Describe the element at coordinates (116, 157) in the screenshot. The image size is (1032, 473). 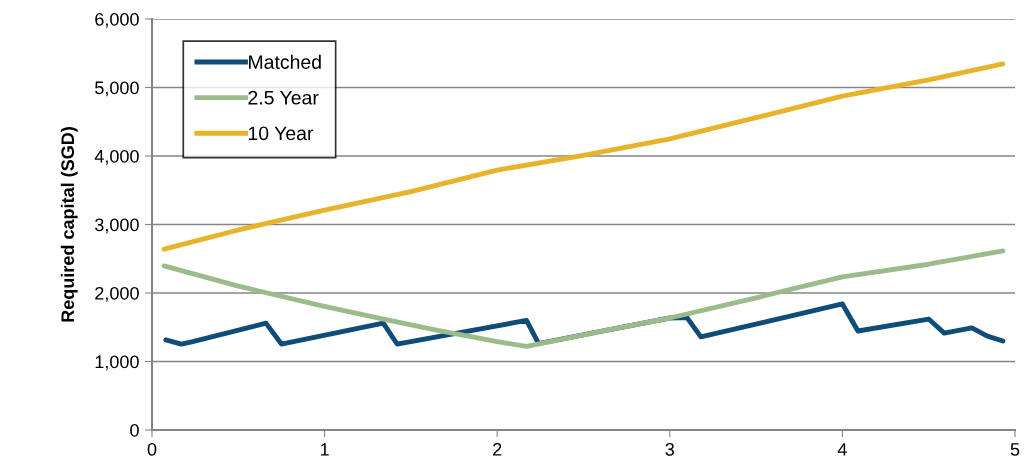
I see `y-tick-label: 4,000` at that location.